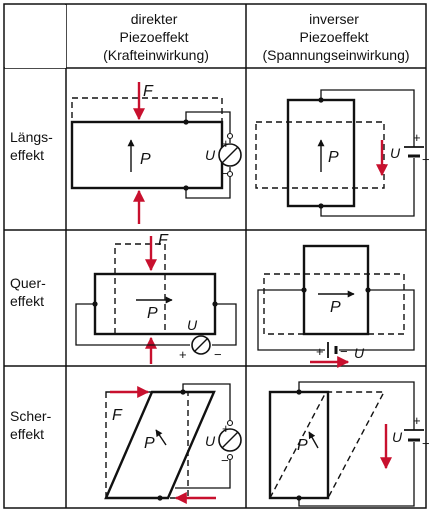 The width and height of the screenshot is (430, 512). What do you see at coordinates (30, 292) in the screenshot?
I see `row-label-quer: Quer- effekt` at bounding box center [30, 292].